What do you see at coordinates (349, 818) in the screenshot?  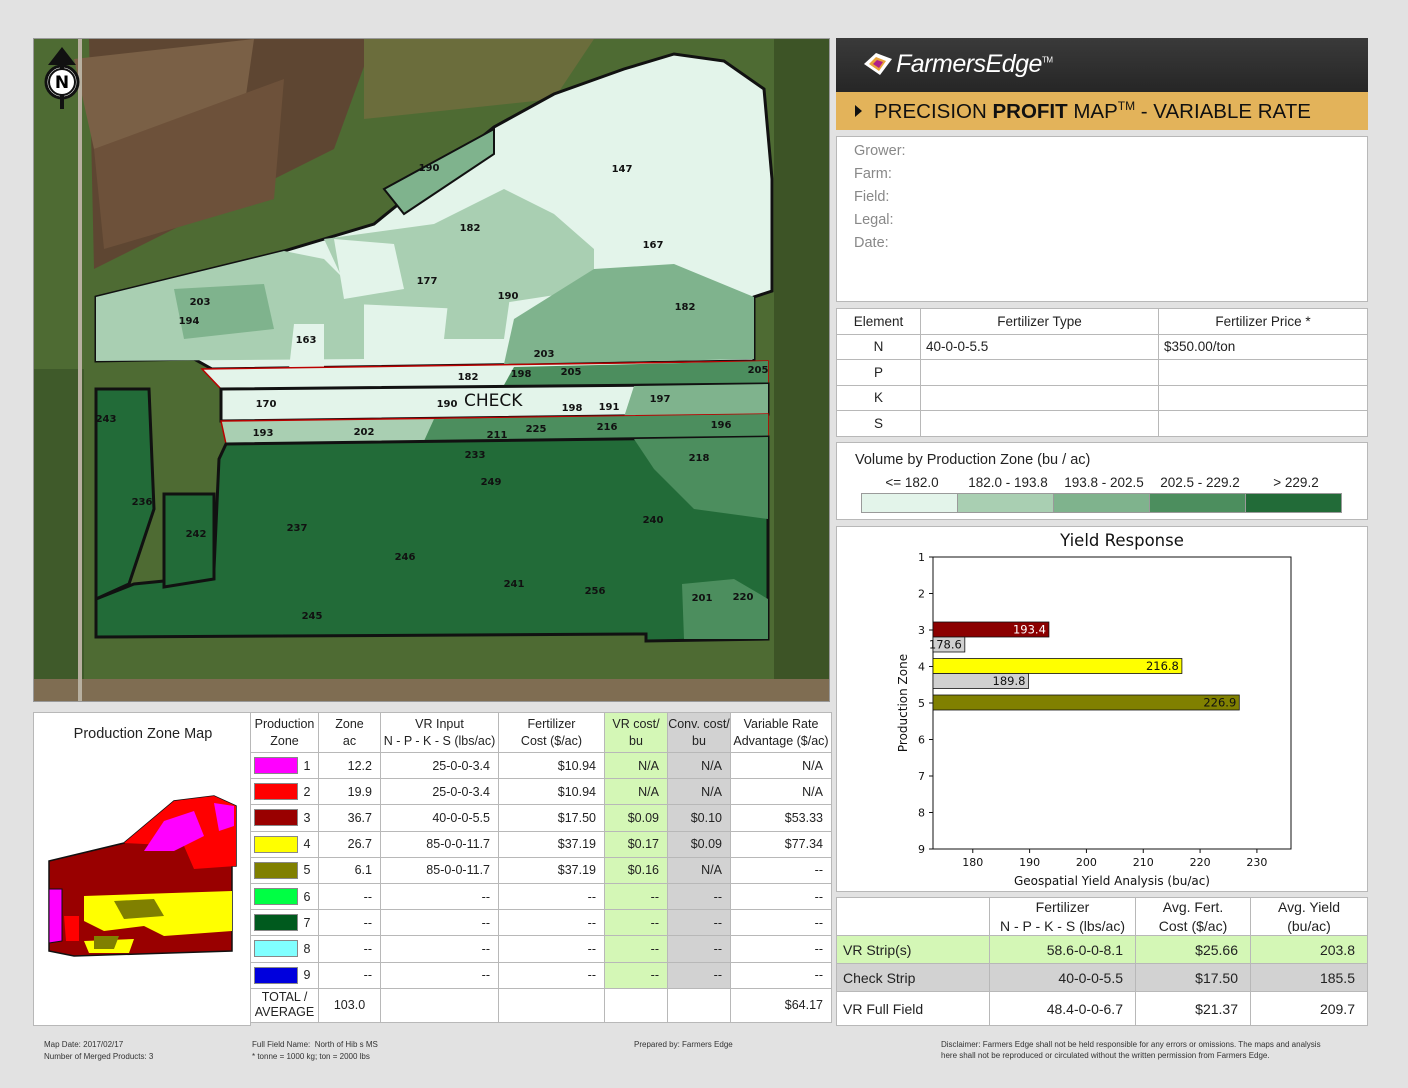 I see `zone-ac: 36.7` at bounding box center [349, 818].